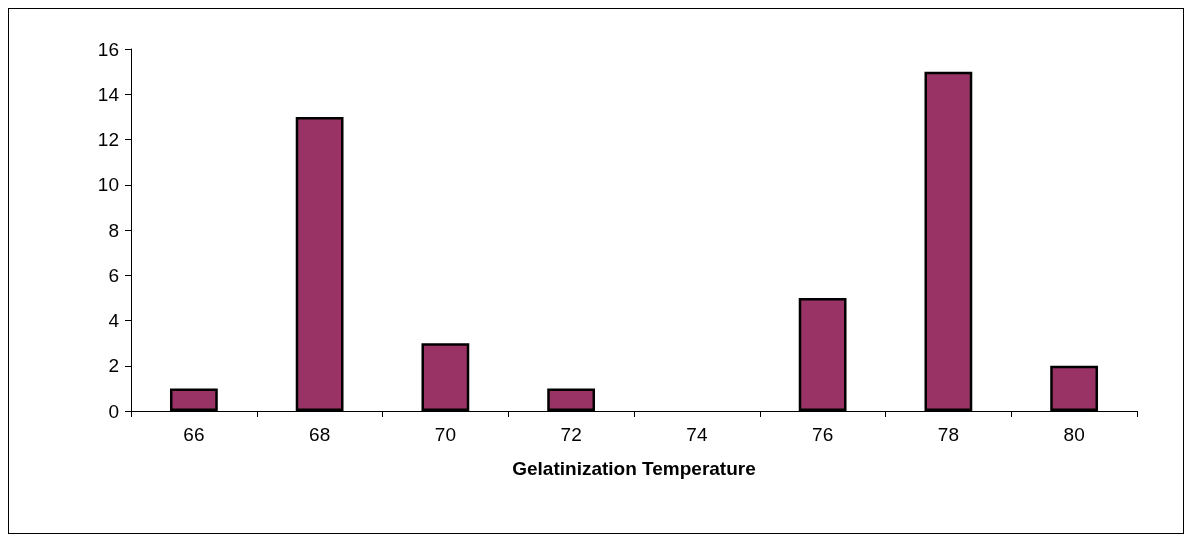 This screenshot has height=544, width=1194. Describe the element at coordinates (113, 275) in the screenshot. I see `y-tick-label: 6` at that location.